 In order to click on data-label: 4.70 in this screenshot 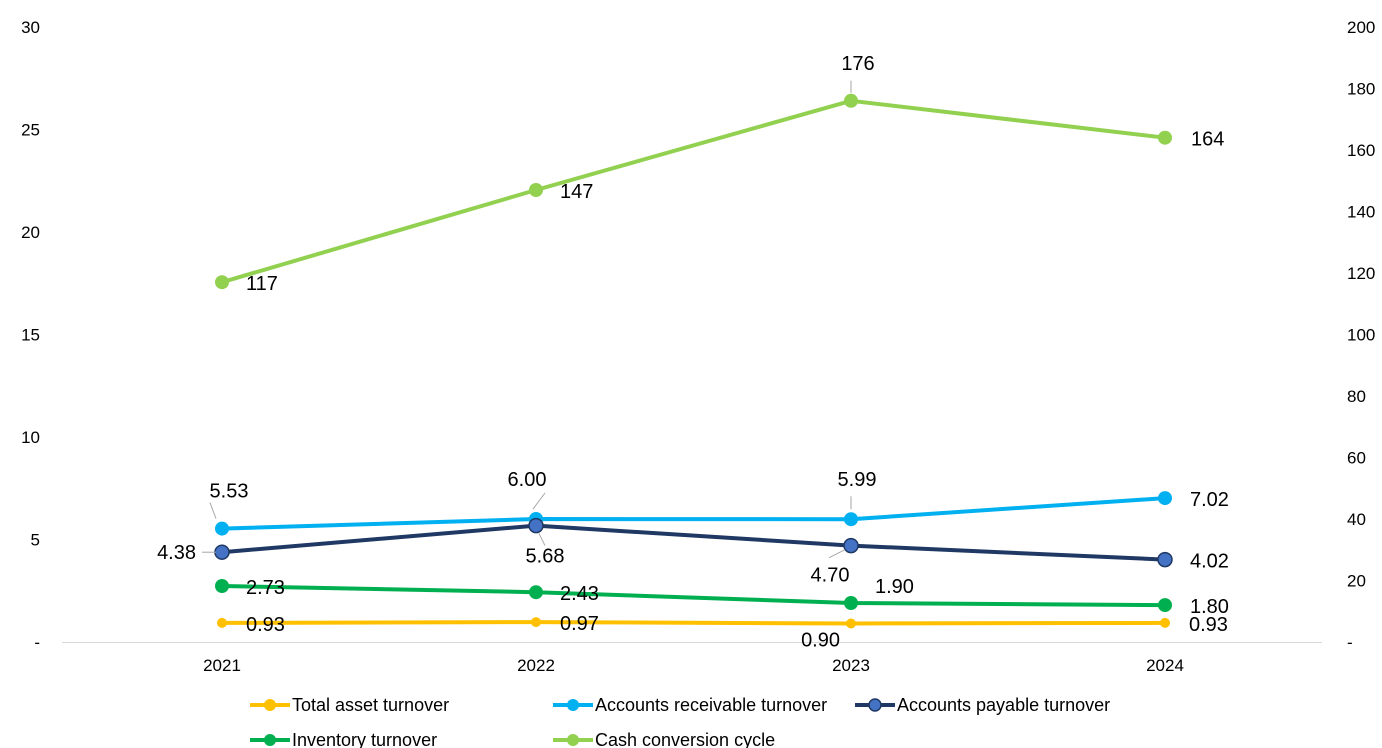, I will do `click(830, 576)`.